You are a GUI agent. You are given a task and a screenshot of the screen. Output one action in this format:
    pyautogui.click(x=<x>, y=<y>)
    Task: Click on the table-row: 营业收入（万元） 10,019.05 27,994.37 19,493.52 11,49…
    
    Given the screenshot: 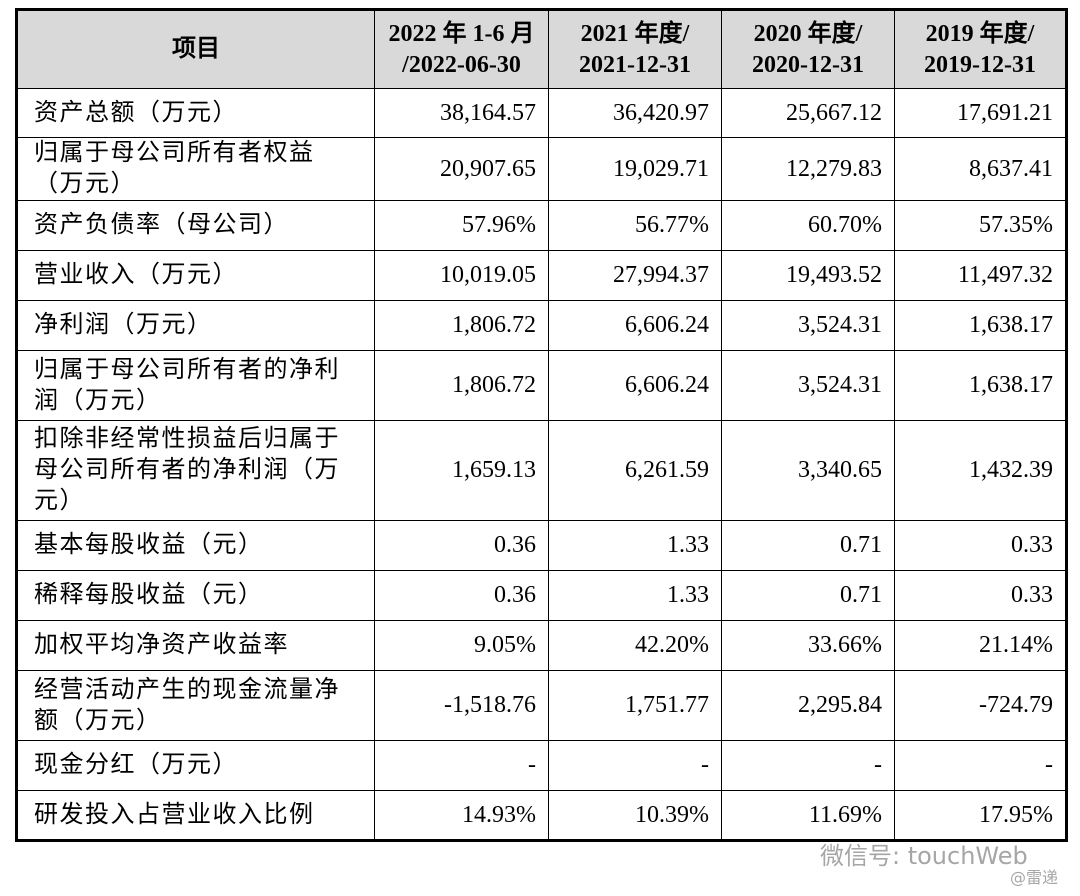 What is the action you would take?
    pyautogui.click(x=541, y=275)
    